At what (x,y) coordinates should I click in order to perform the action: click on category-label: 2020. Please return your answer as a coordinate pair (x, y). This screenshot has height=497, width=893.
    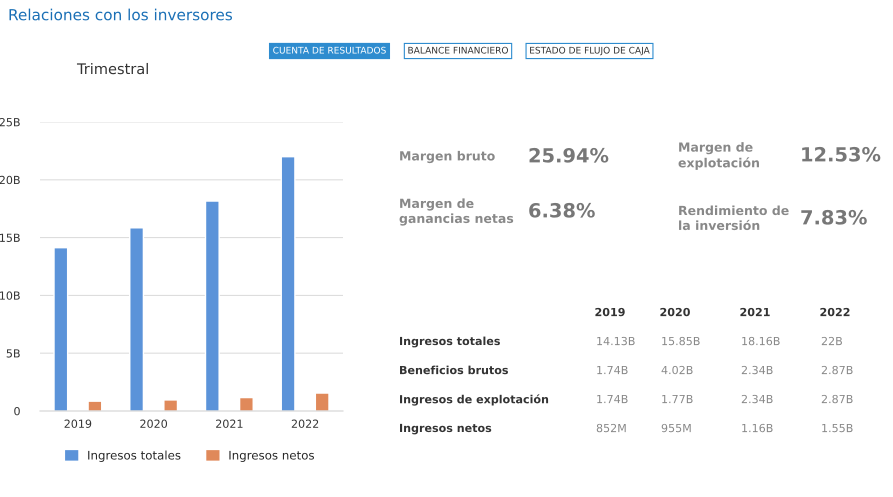
    Looking at the image, I should click on (675, 312).